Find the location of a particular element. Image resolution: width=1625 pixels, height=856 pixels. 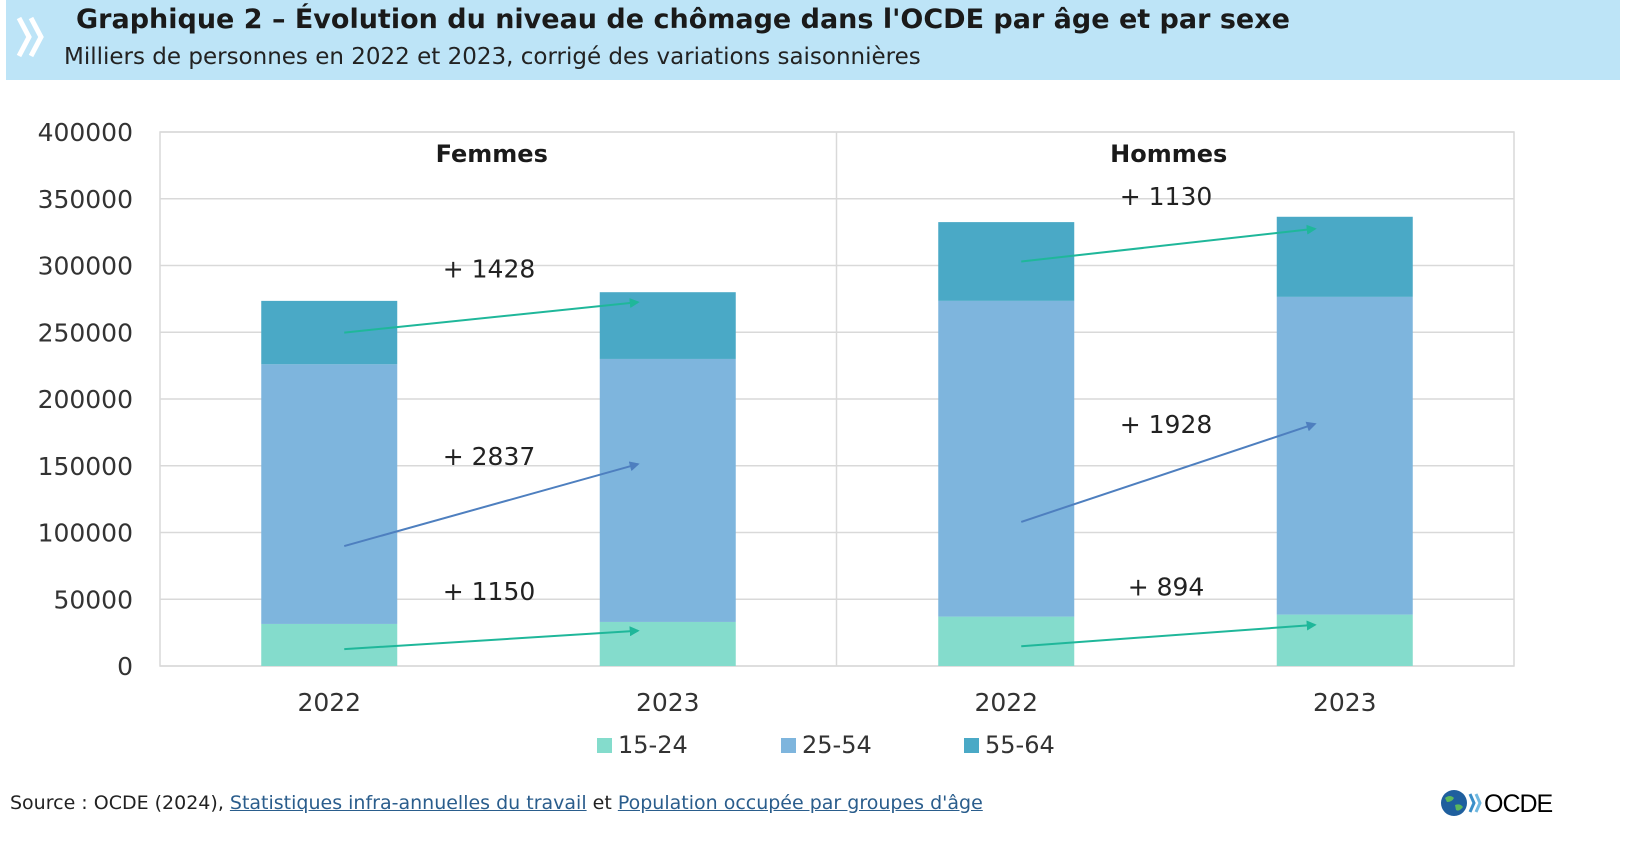

y-tick-label: 150000 is located at coordinates (85, 466).